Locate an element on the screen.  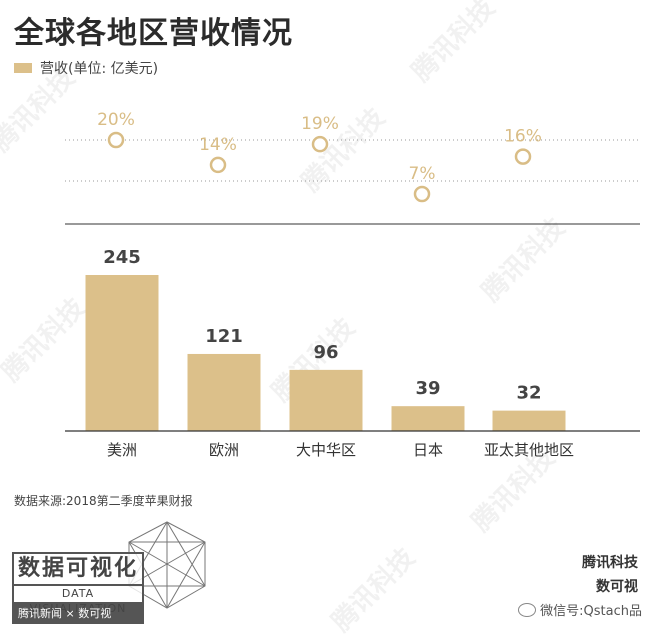
category-label: 美洲 is located at coordinates (122, 450).